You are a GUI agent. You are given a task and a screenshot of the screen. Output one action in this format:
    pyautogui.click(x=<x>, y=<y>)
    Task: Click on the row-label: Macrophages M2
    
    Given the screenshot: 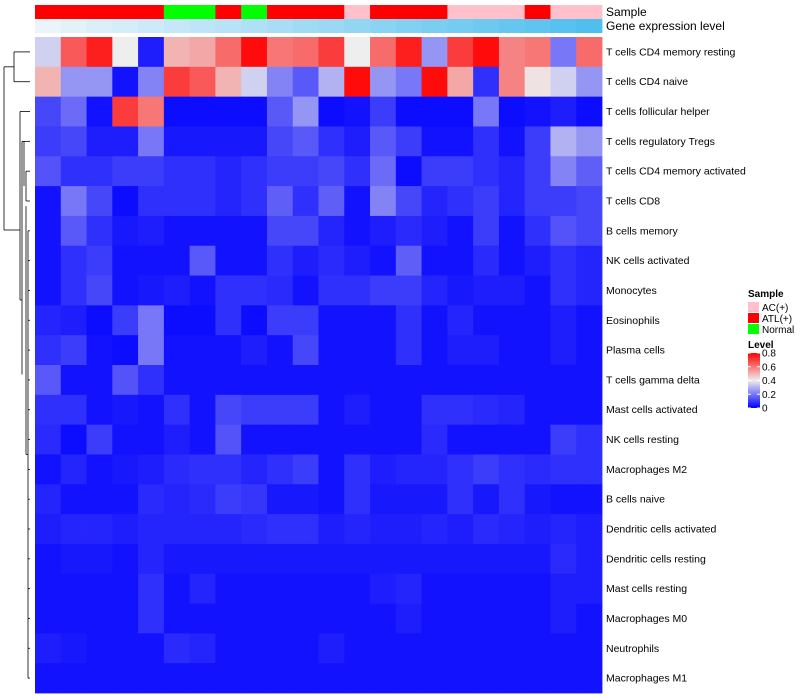 What is the action you would take?
    pyautogui.click(x=646, y=470)
    